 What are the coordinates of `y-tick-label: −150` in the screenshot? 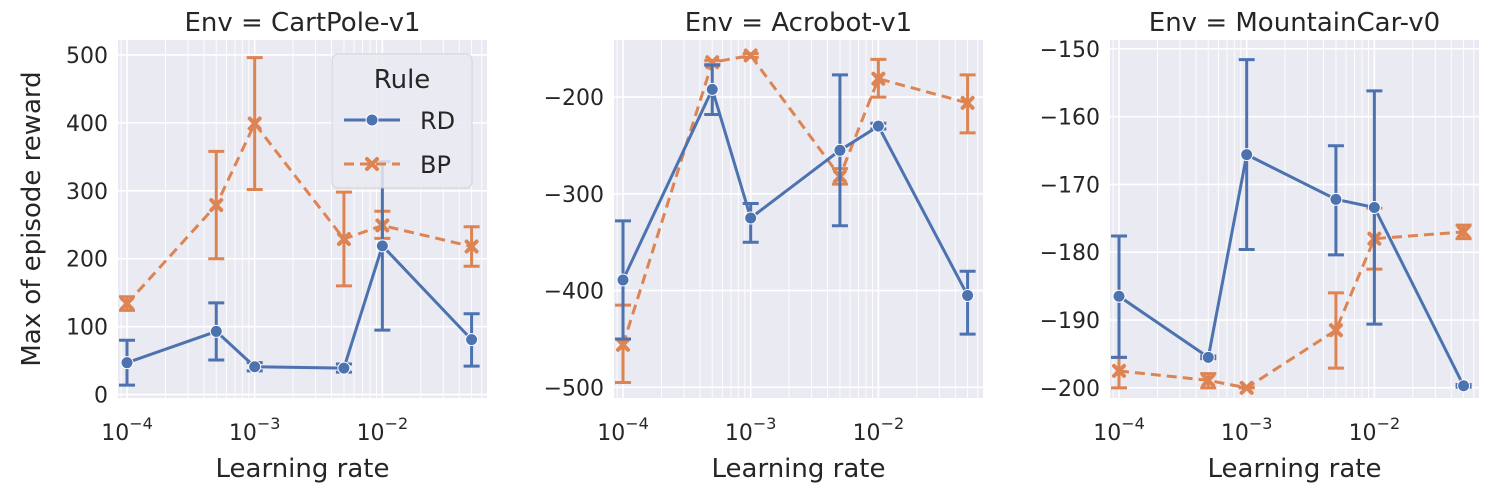 It's located at (1070, 50).